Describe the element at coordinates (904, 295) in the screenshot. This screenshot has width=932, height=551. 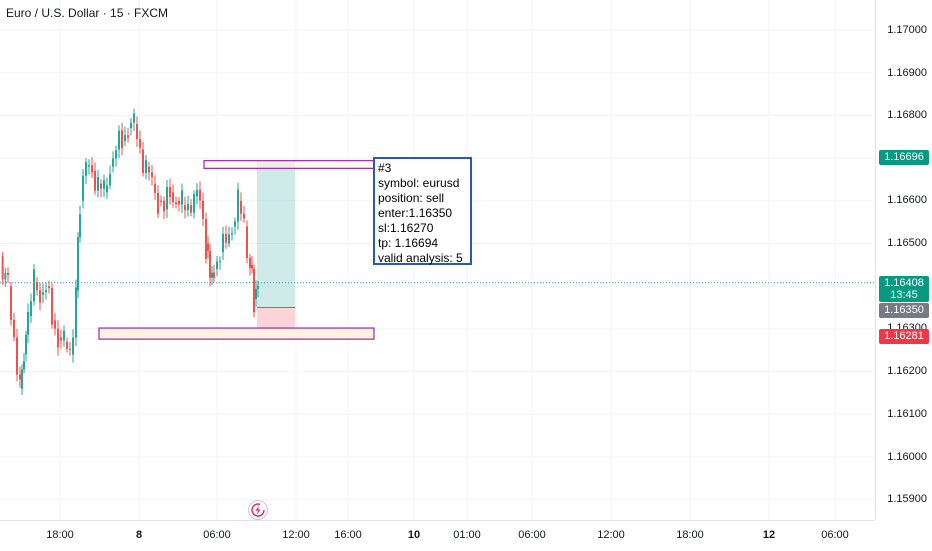
I see `candle-countdown: 13:45` at that location.